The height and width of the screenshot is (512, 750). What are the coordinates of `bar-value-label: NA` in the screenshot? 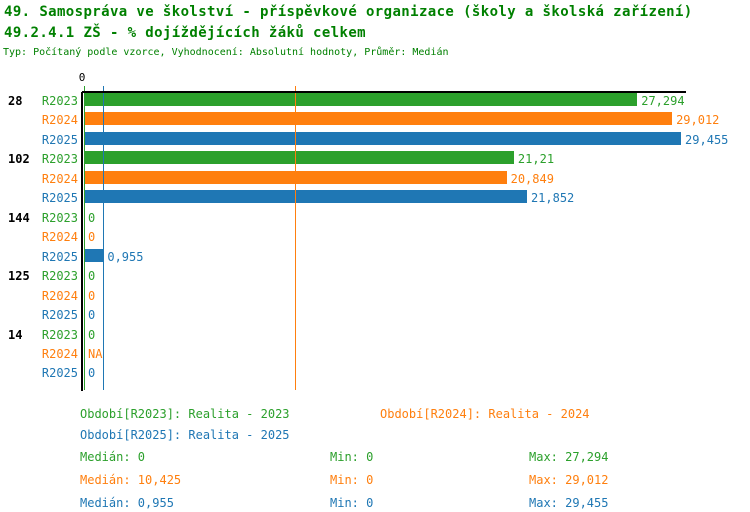 It's located at (95, 354).